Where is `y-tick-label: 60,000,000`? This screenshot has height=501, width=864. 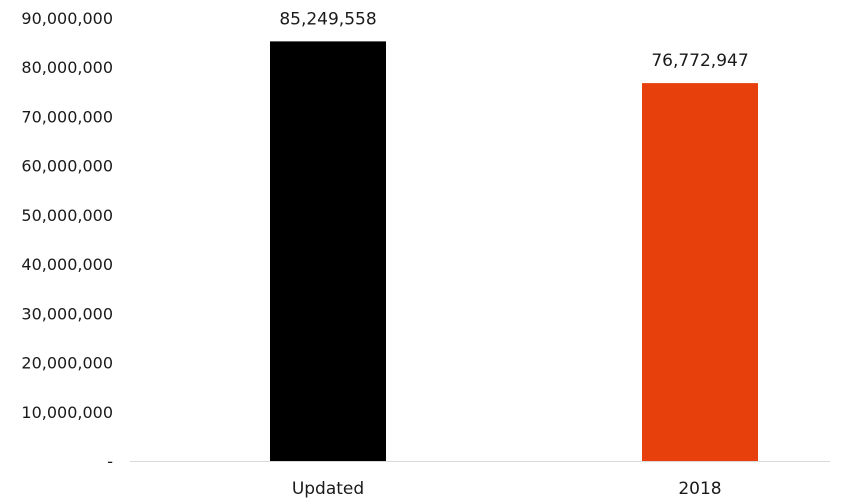
y-tick-label: 60,000,000 is located at coordinates (67, 166).